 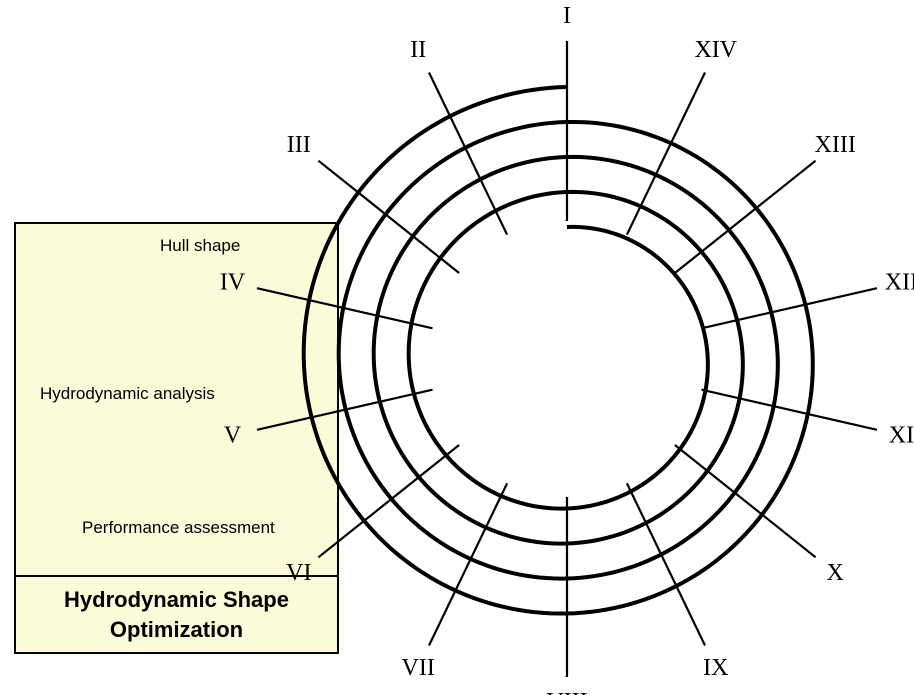 I want to click on spoke-xi, so click(x=789, y=409).